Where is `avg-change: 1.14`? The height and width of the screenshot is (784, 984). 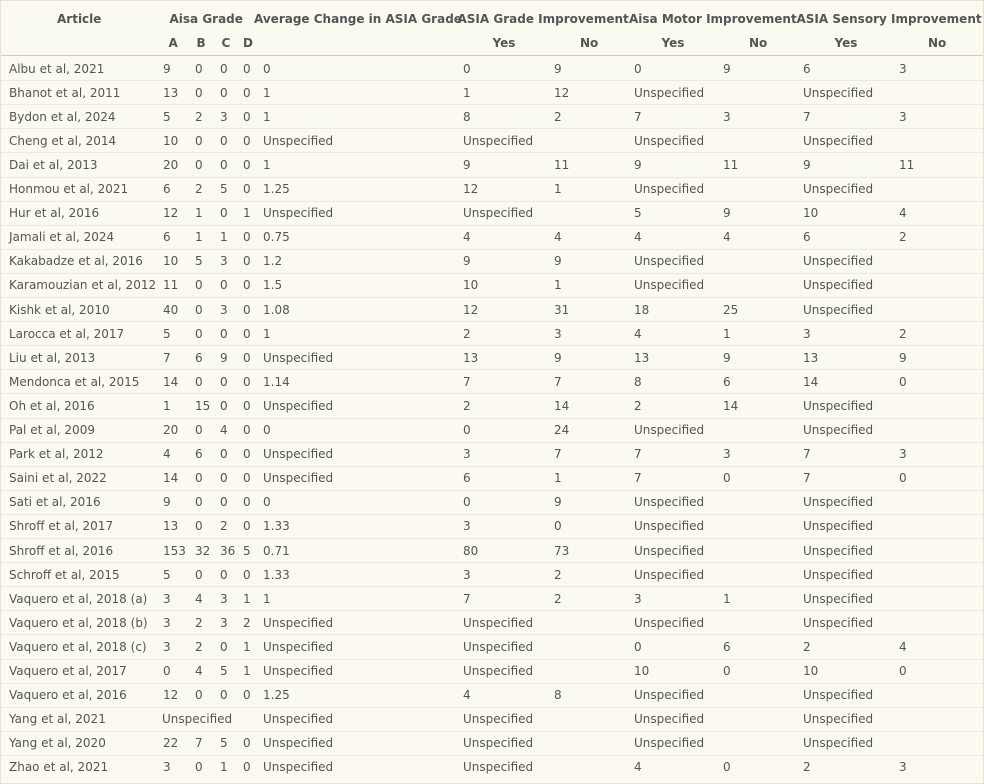
avg-change: 1.14 is located at coordinates (276, 381).